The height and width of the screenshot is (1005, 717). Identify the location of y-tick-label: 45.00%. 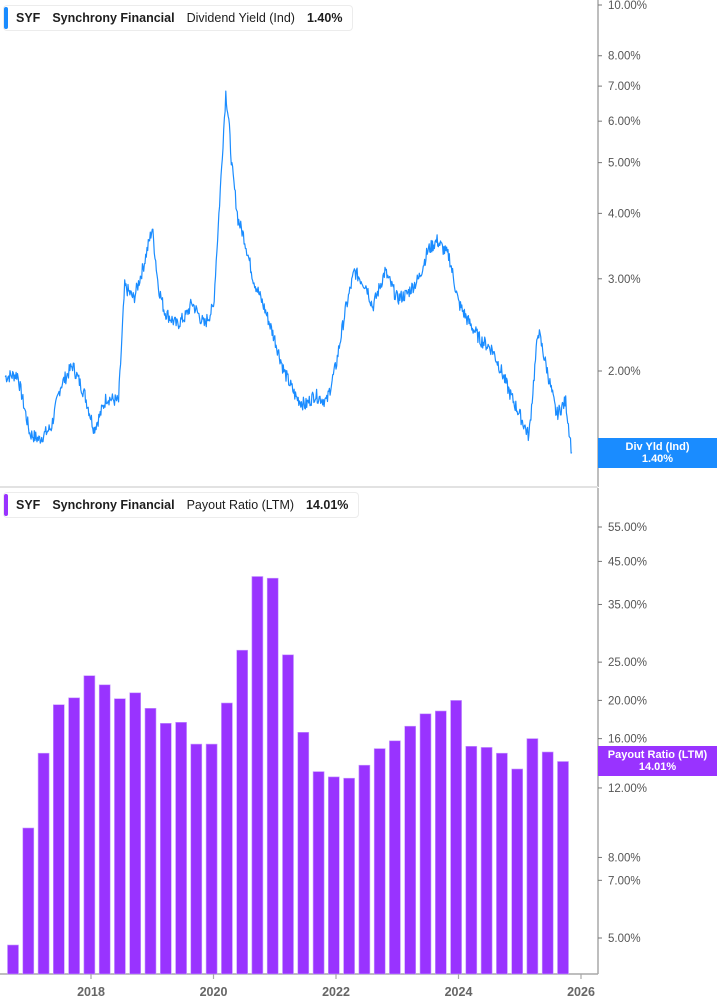
(627, 562).